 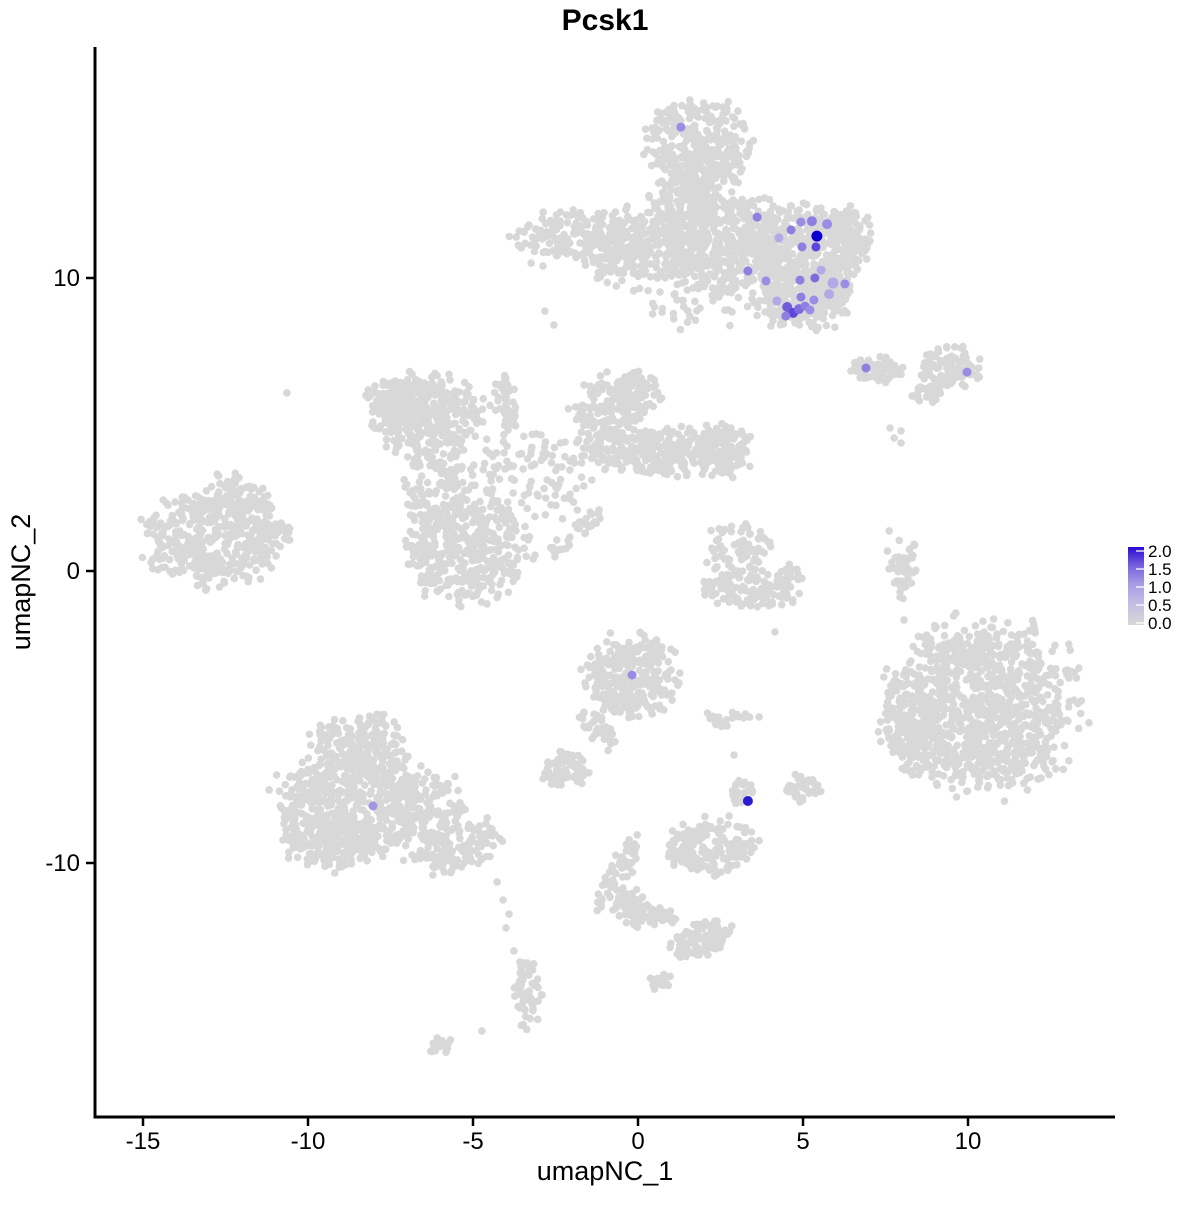 I want to click on plot-title: Pcsk1, so click(x=605, y=20).